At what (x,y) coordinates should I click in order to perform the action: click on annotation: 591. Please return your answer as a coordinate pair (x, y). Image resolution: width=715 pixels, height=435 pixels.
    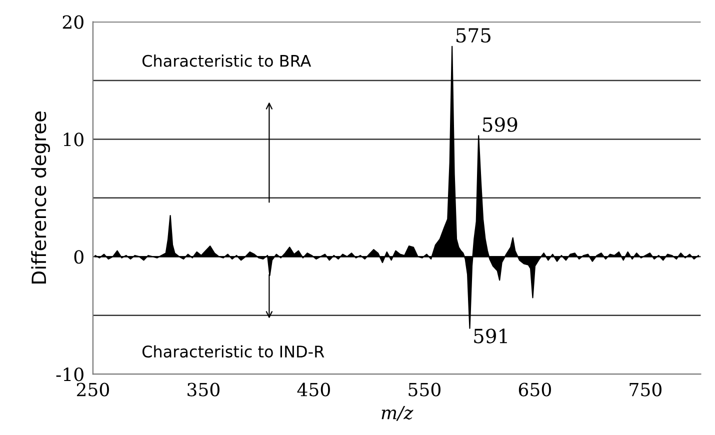
    Looking at the image, I should click on (490, 336).